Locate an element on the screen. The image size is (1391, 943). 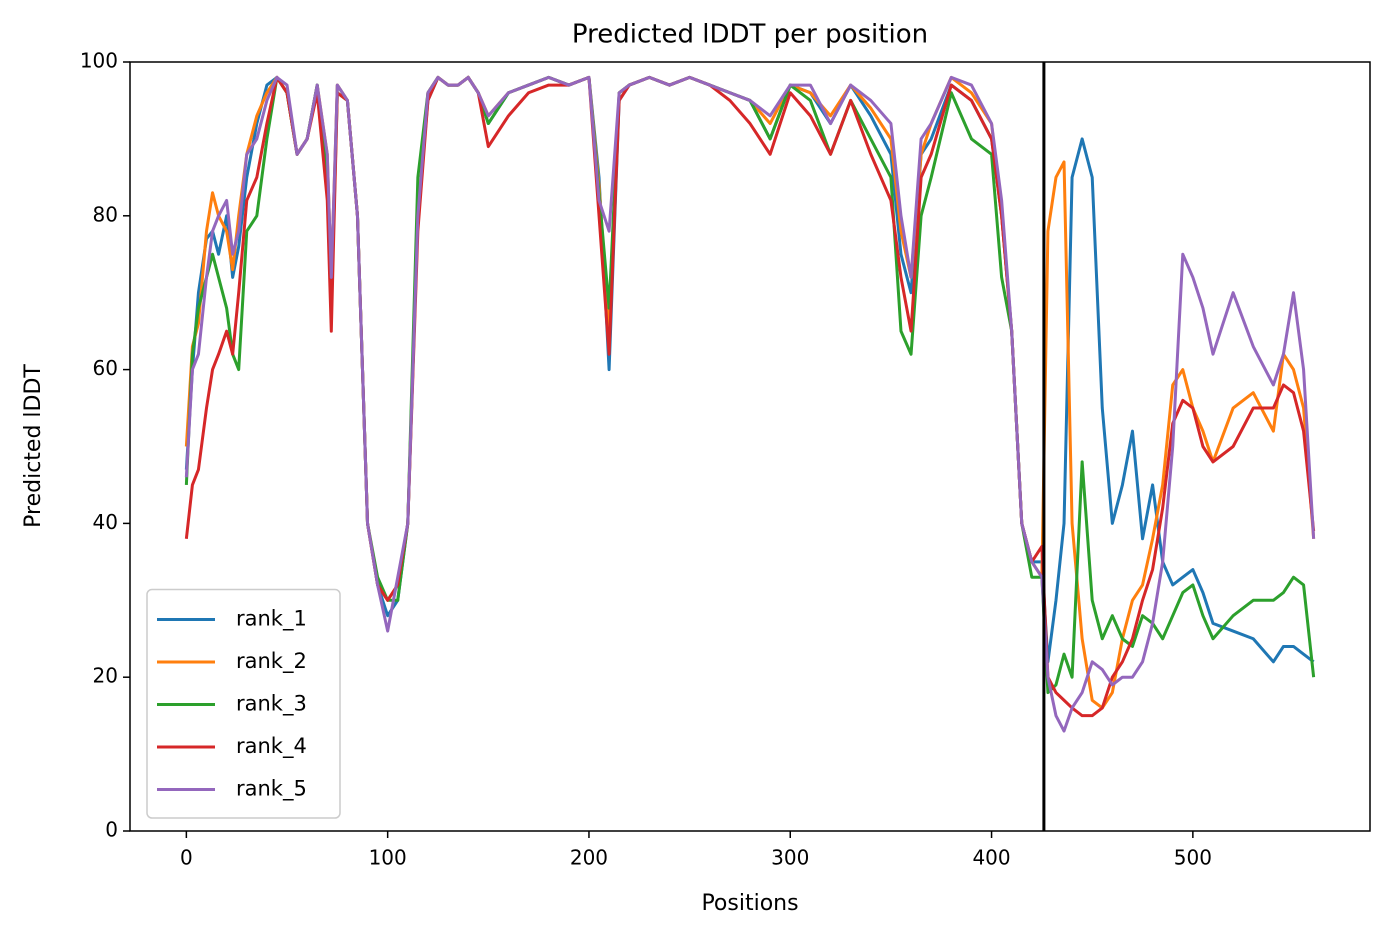
legend-box is located at coordinates (243, 703).